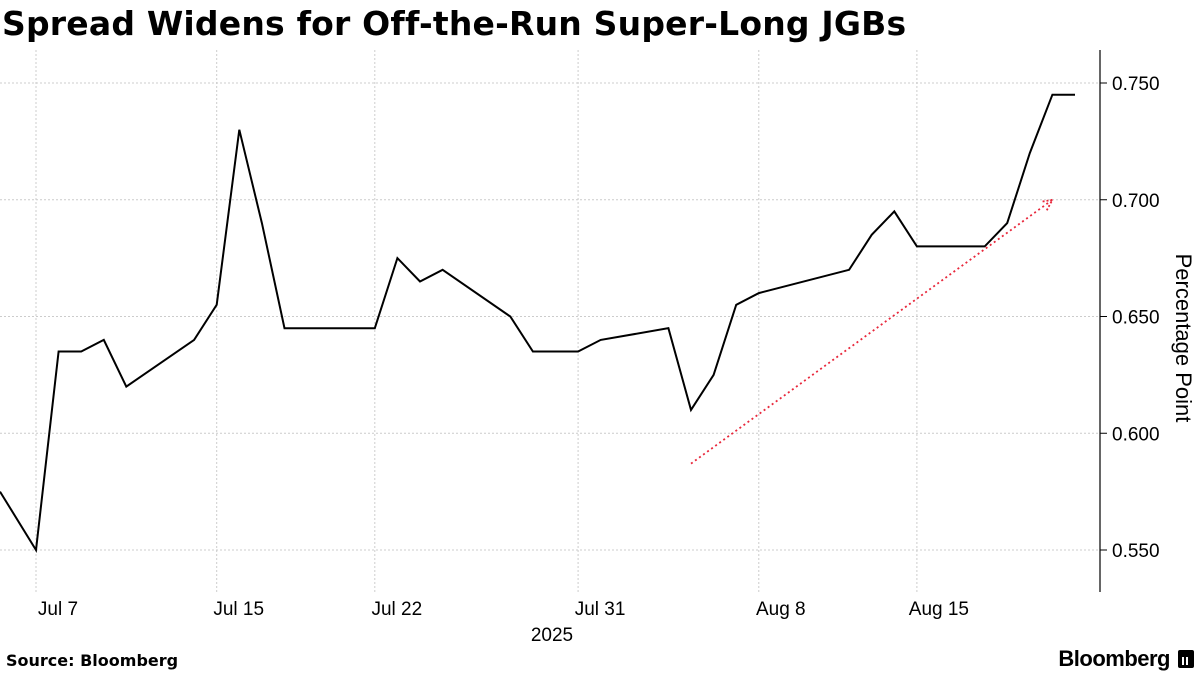 This screenshot has height=675, width=1200. I want to click on bloomberg-chart-icon, so click(1186, 659).